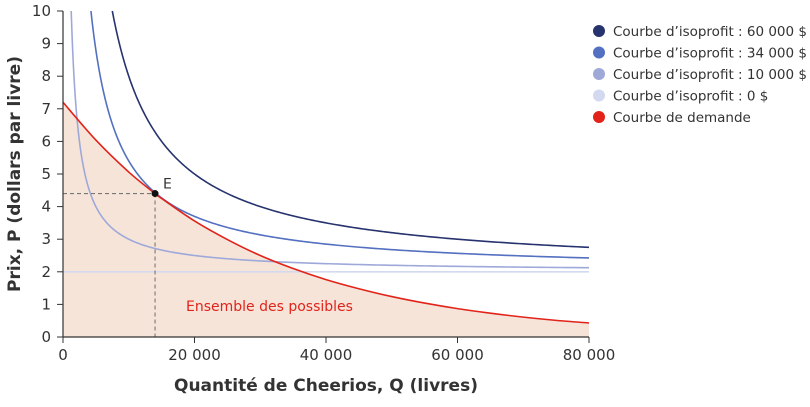  What do you see at coordinates (710, 75) in the screenshot?
I see `legend-label: Courbe d’isoprofit : 10 000 $` at bounding box center [710, 75].